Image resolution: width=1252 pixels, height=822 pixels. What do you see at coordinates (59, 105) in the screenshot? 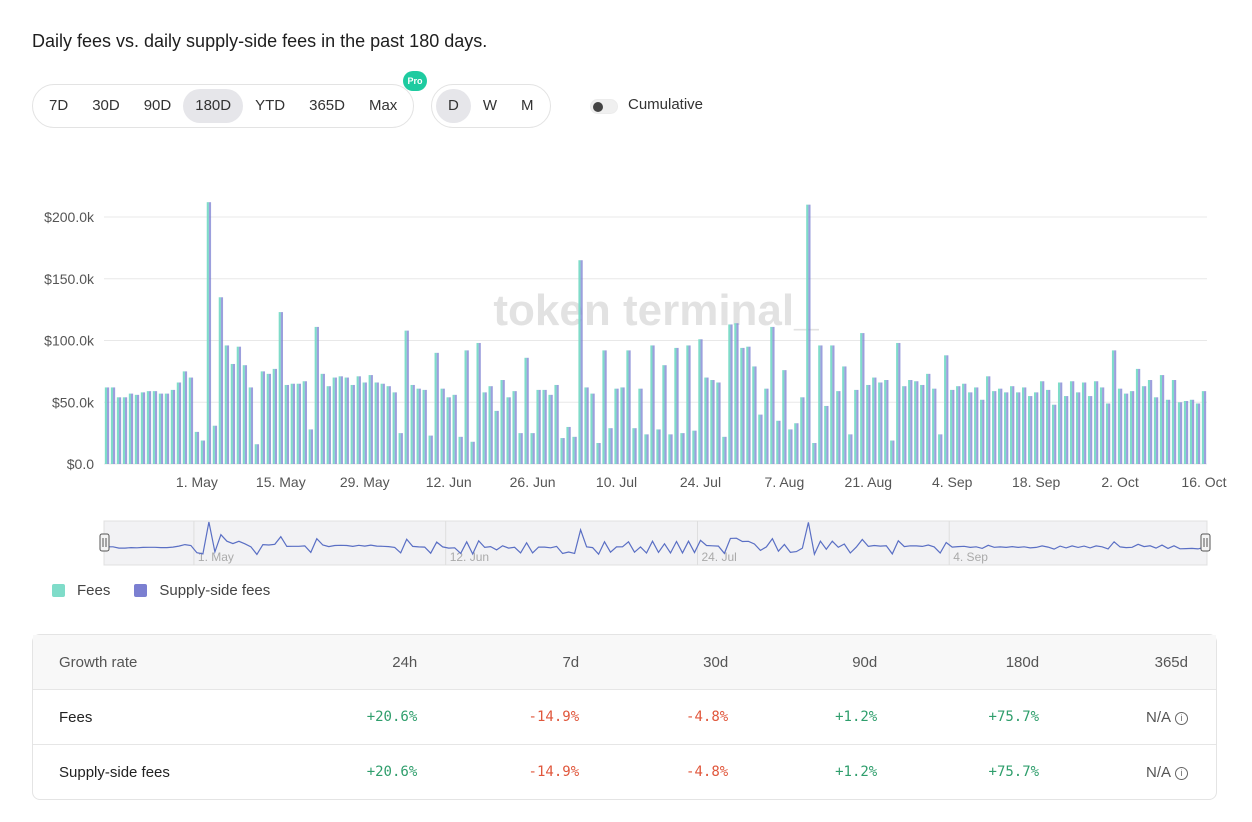
I see `range-button-7d: 7D` at bounding box center [59, 105].